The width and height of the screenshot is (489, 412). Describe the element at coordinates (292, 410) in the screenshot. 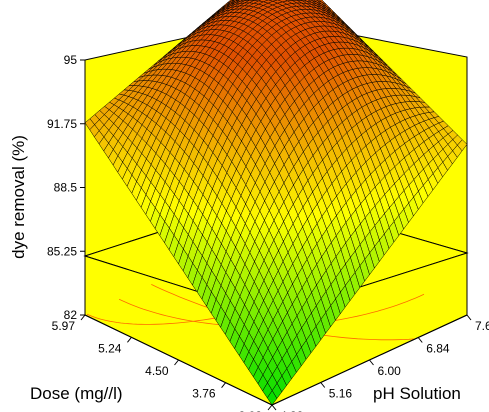

I see `y-tick-label: 4.32` at that location.